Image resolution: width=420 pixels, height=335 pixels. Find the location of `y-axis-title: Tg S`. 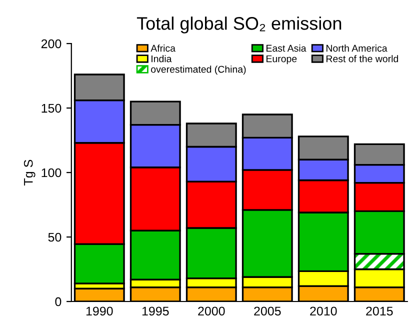

y-axis-title: Tg S is located at coordinates (30, 173).